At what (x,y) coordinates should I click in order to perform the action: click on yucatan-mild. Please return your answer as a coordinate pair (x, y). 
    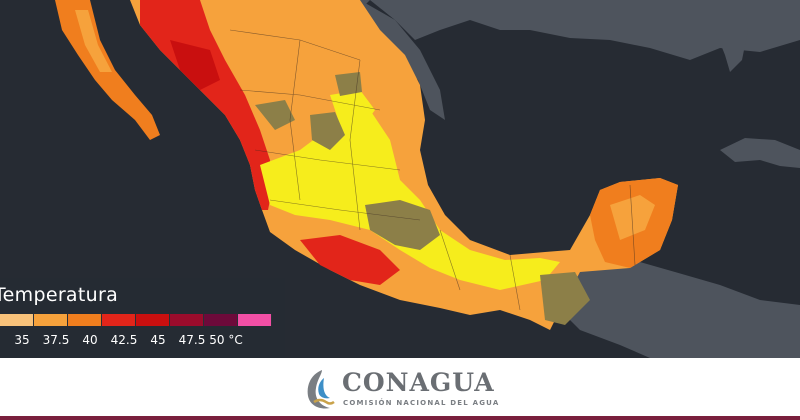
    Looking at the image, I should click on (632, 217).